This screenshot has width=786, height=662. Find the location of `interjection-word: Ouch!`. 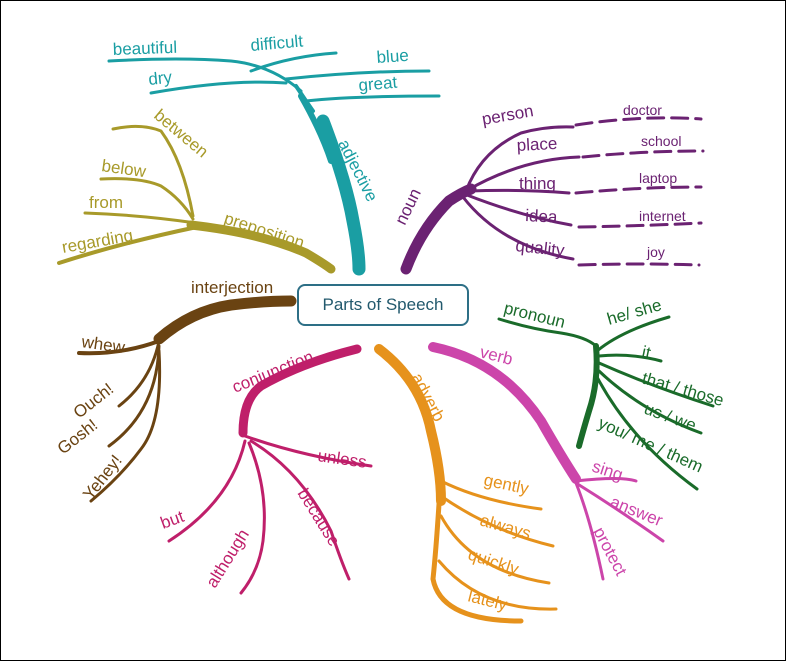

interjection-word: Ouch! is located at coordinates (93, 400).